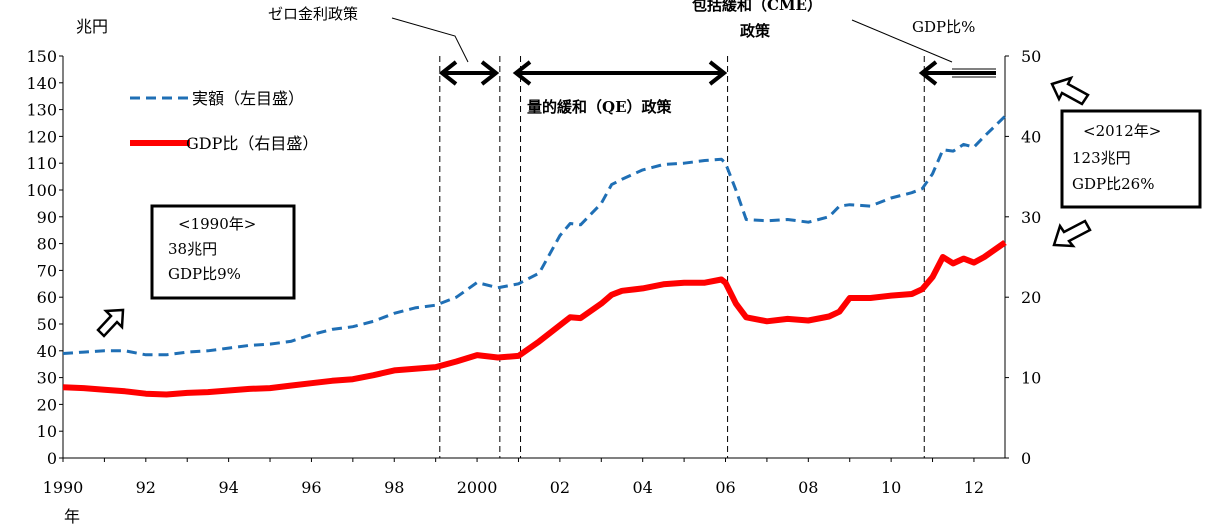 The height and width of the screenshot is (532, 1210). I want to click on zero-rate-arrow-left-head, so click(448, 73).